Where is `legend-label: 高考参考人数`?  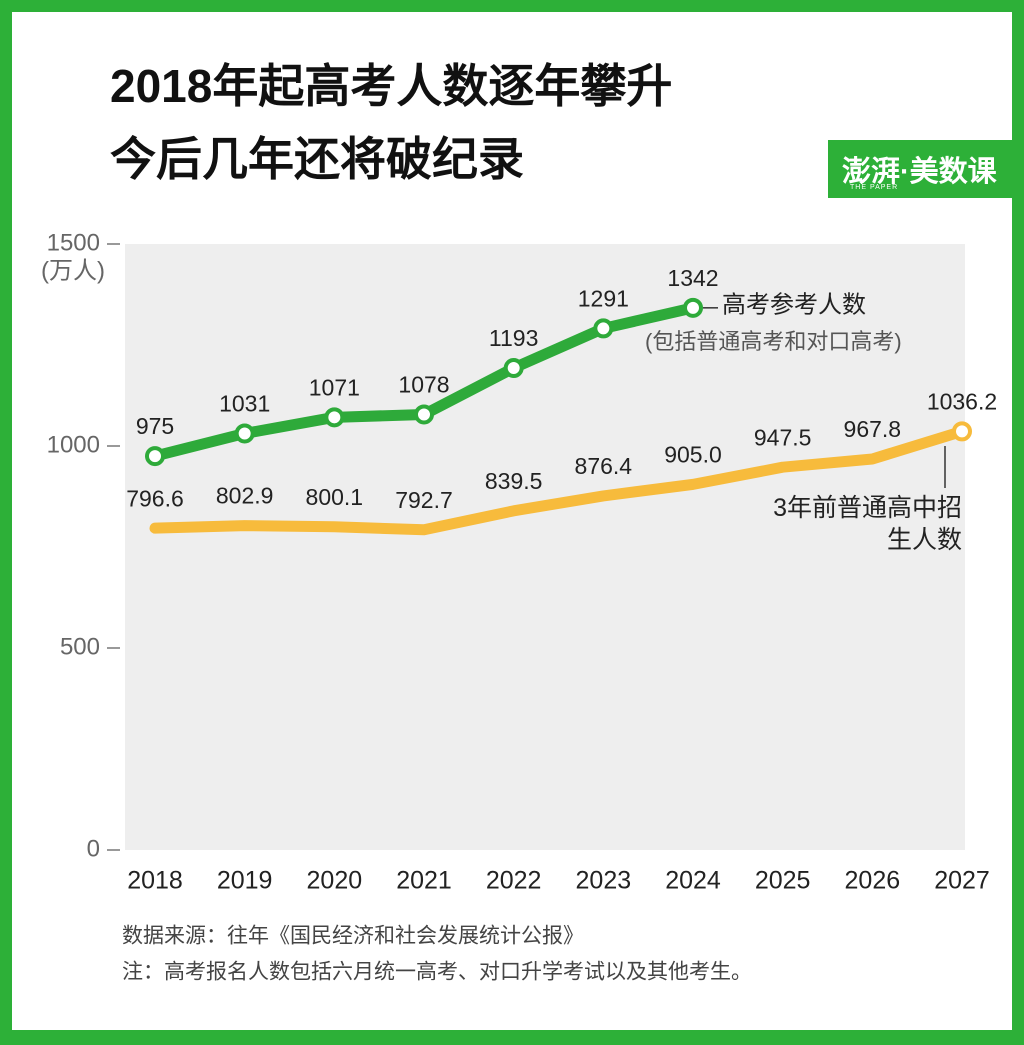 legend-label: 高考参考人数 is located at coordinates (794, 304).